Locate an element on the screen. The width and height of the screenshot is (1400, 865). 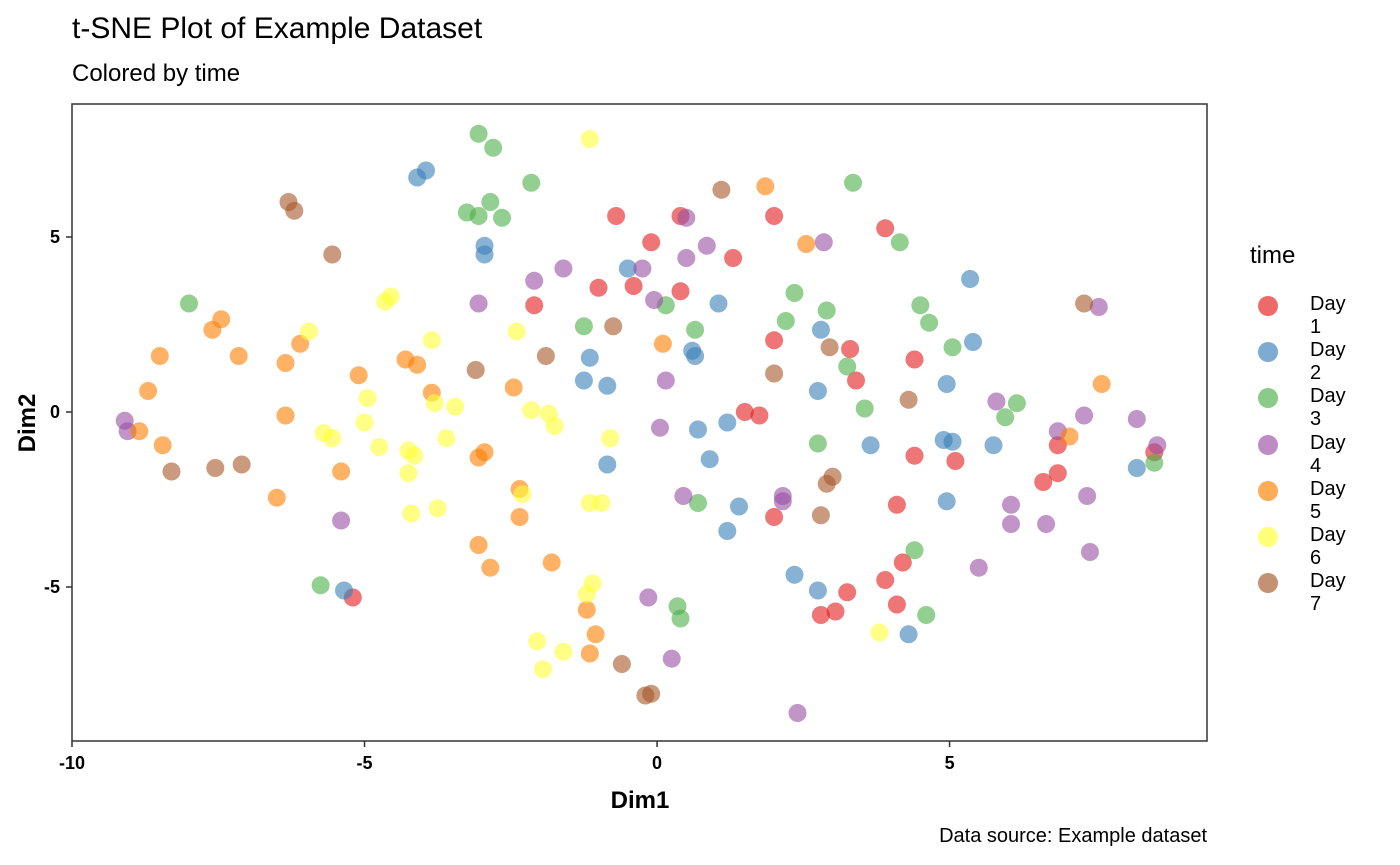
y-axis-title: Dim2 is located at coordinates (27, 423).